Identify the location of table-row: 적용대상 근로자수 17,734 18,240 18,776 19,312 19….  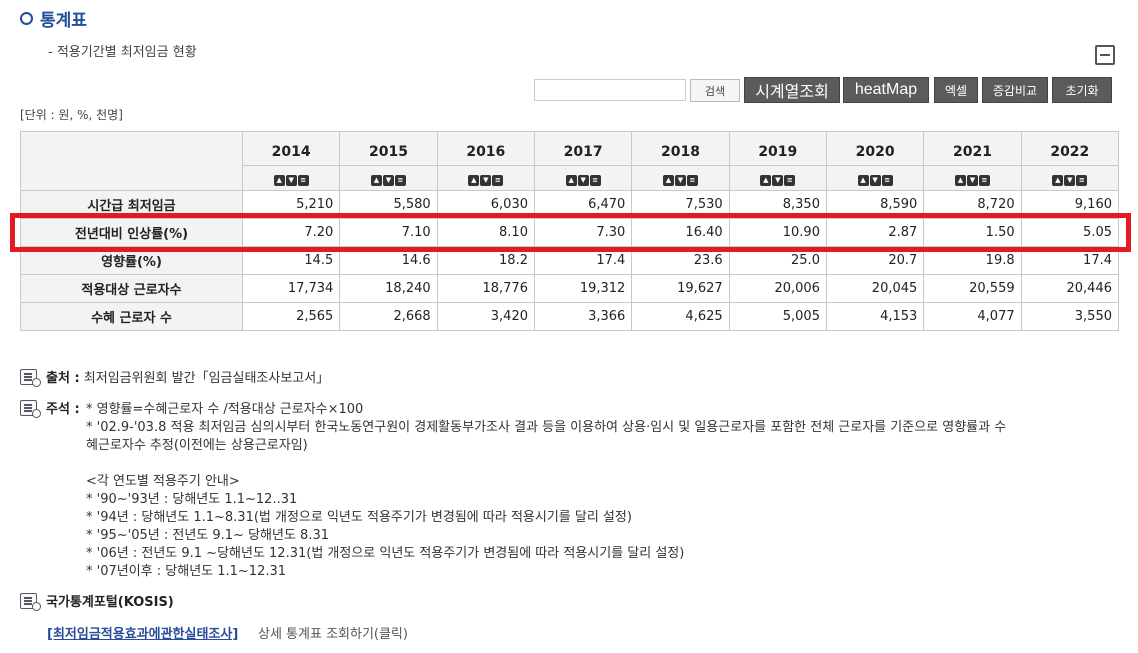
(570, 288).